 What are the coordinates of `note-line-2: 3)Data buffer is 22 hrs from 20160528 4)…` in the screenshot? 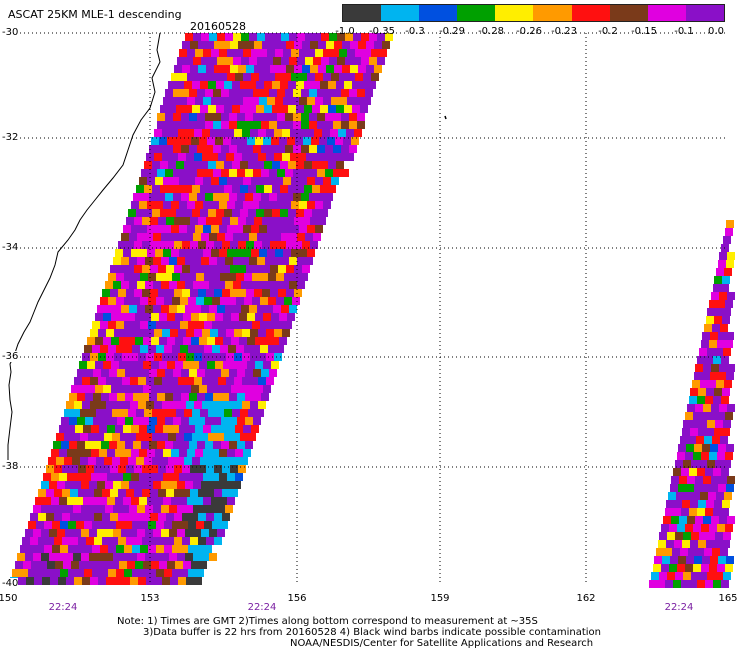 It's located at (372, 632).